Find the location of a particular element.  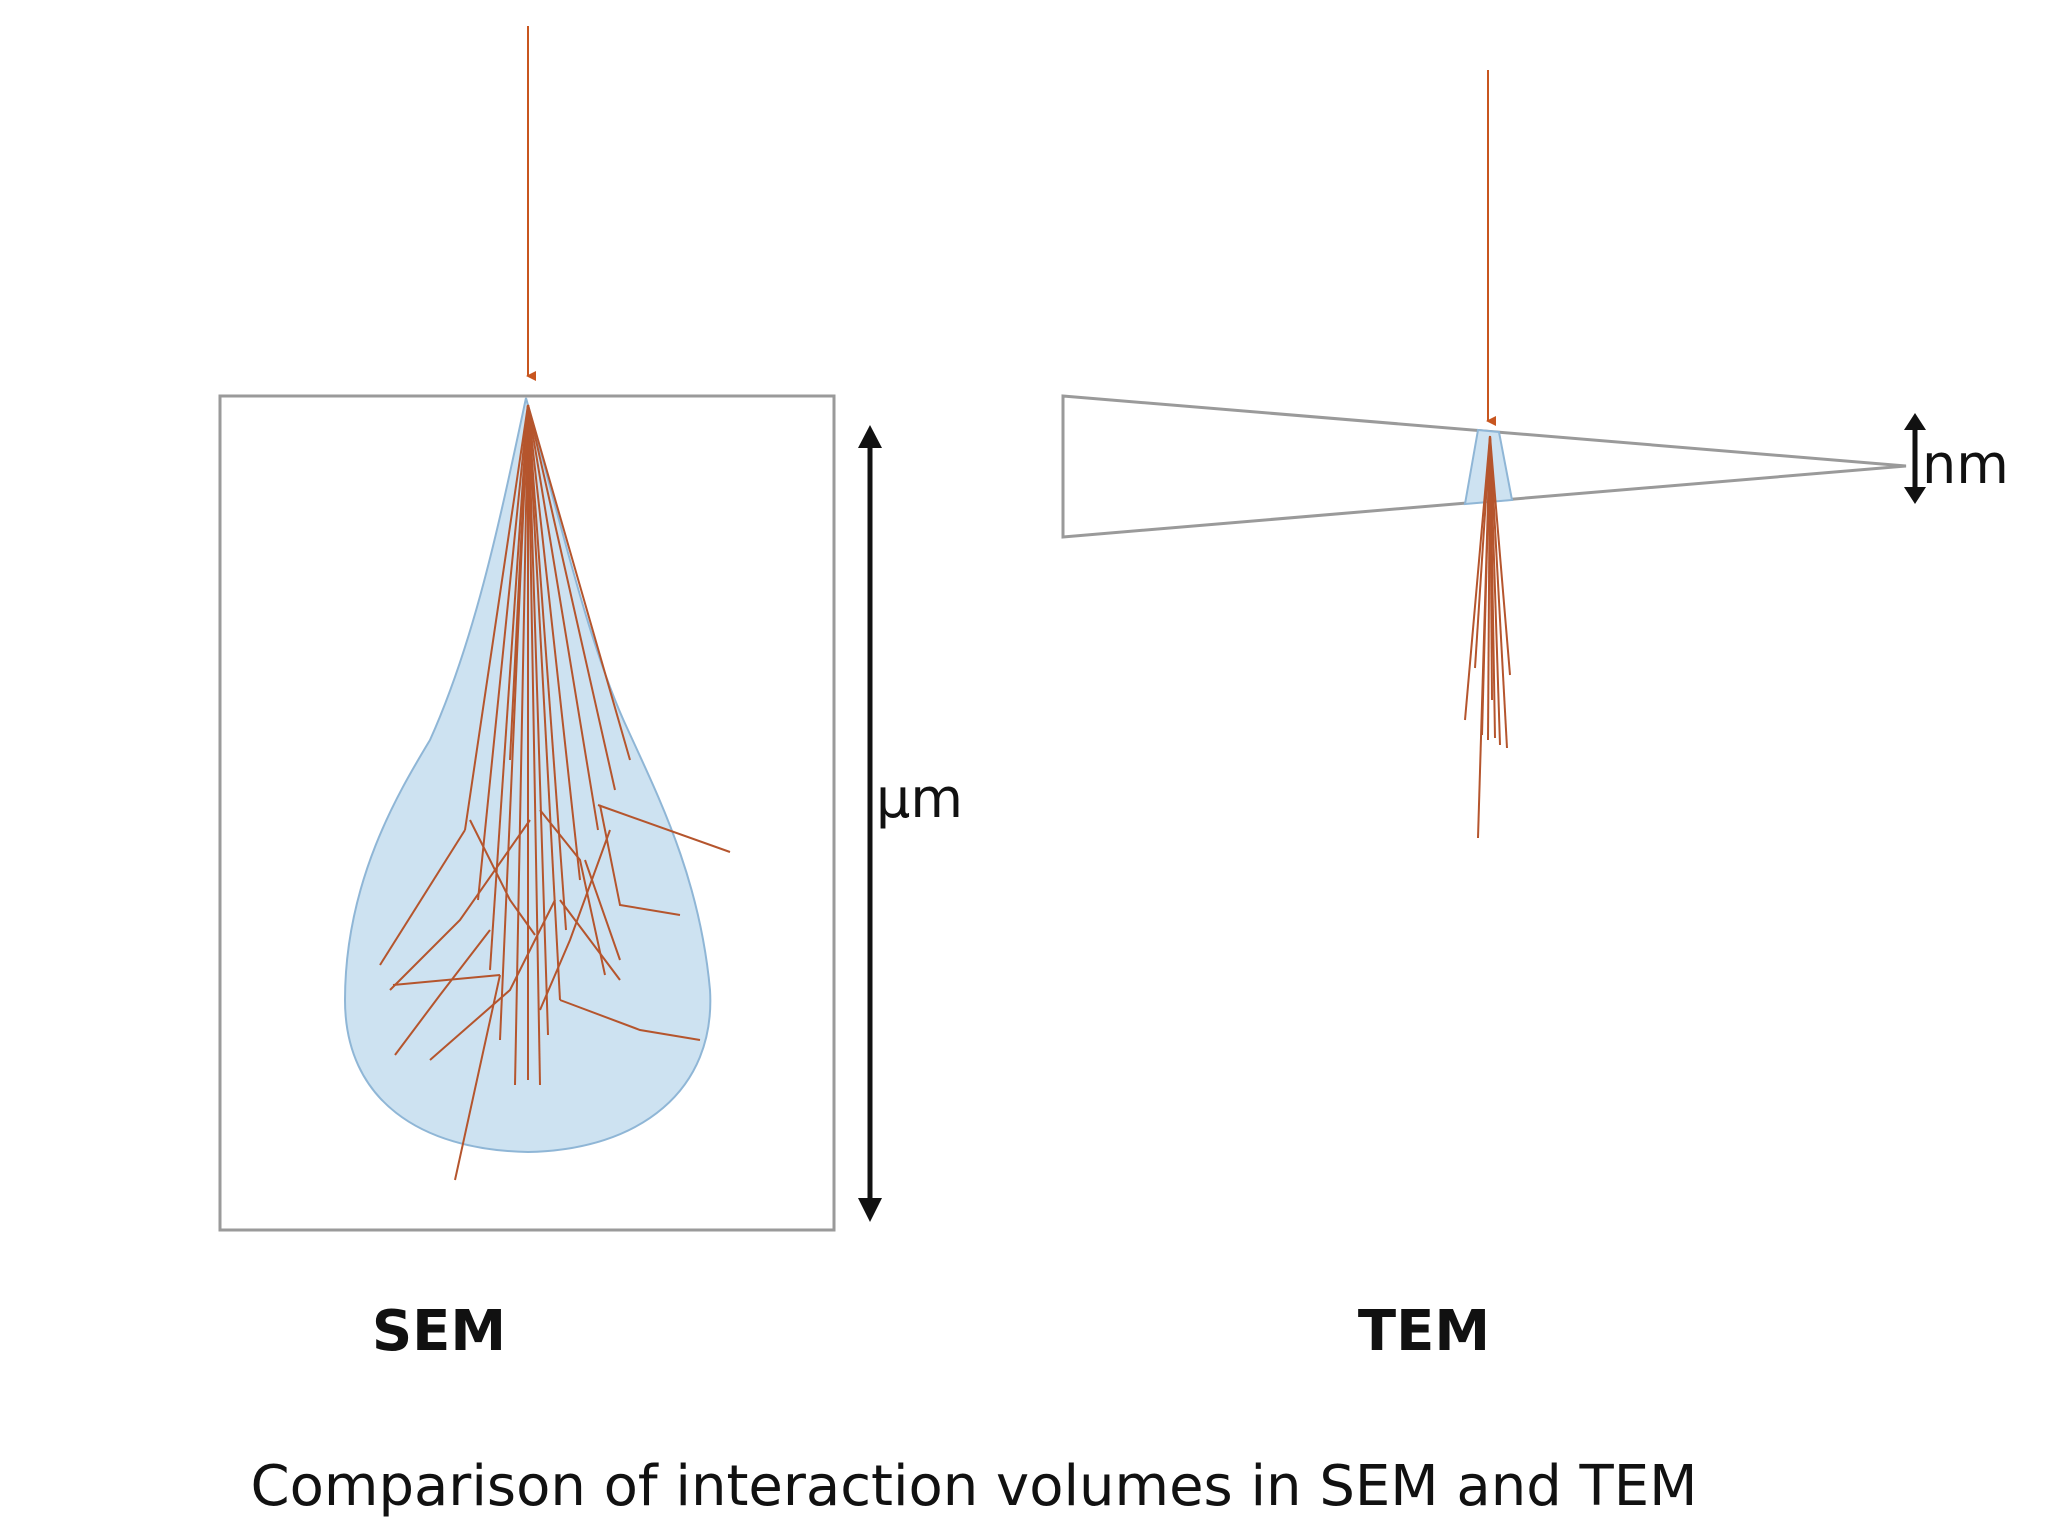

sem-label: SEM is located at coordinates (439, 1331).